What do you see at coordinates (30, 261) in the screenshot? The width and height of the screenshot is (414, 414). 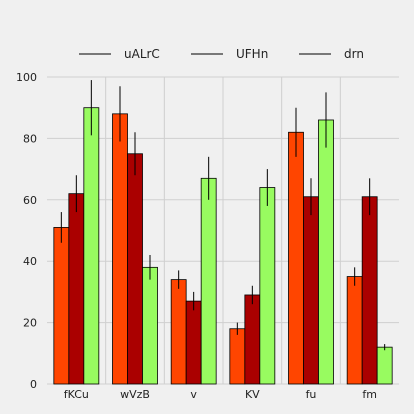 I see `y-tick-label: 40` at bounding box center [30, 261].